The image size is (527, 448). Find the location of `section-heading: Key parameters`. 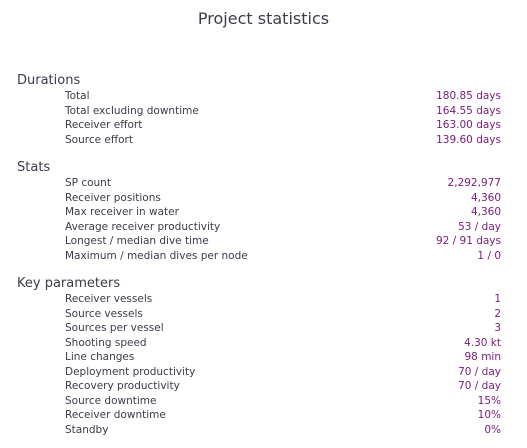

section-heading: Key parameters is located at coordinates (69, 283).